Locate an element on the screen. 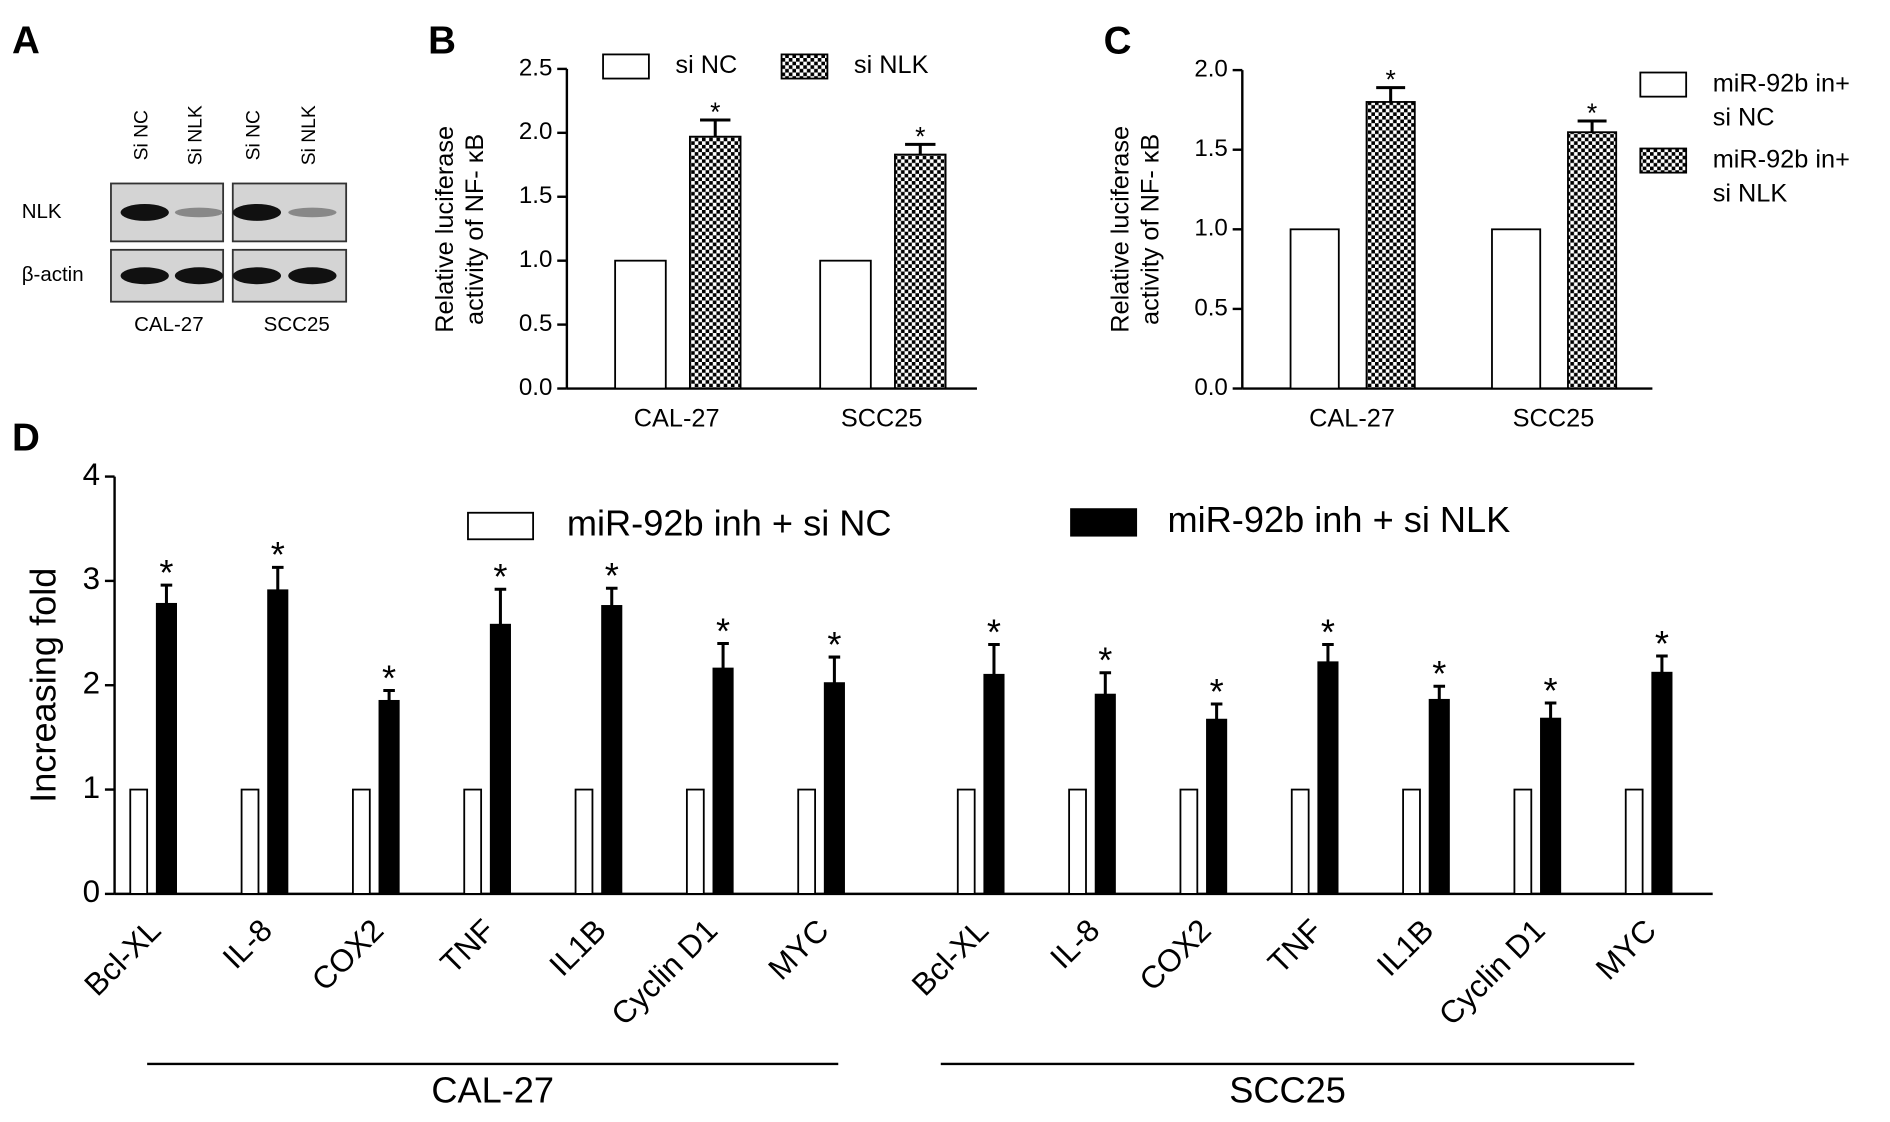 Image resolution: width=1890 pixels, height=1122 pixels. x-tick-label: SCC25 is located at coordinates (882, 419).